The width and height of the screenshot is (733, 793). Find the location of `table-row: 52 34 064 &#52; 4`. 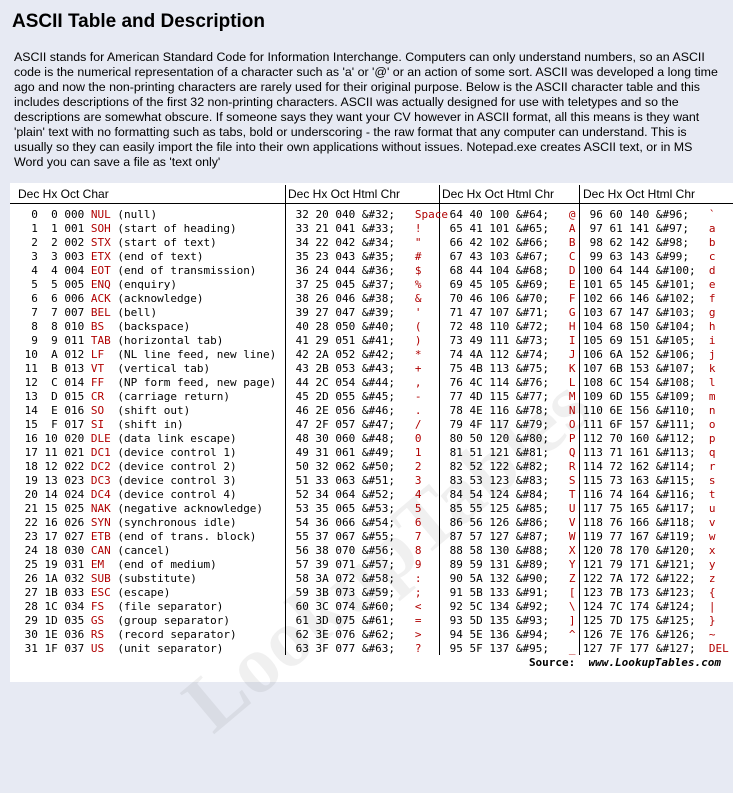

table-row: 52 34 064 &#52; 4 is located at coordinates (355, 495).